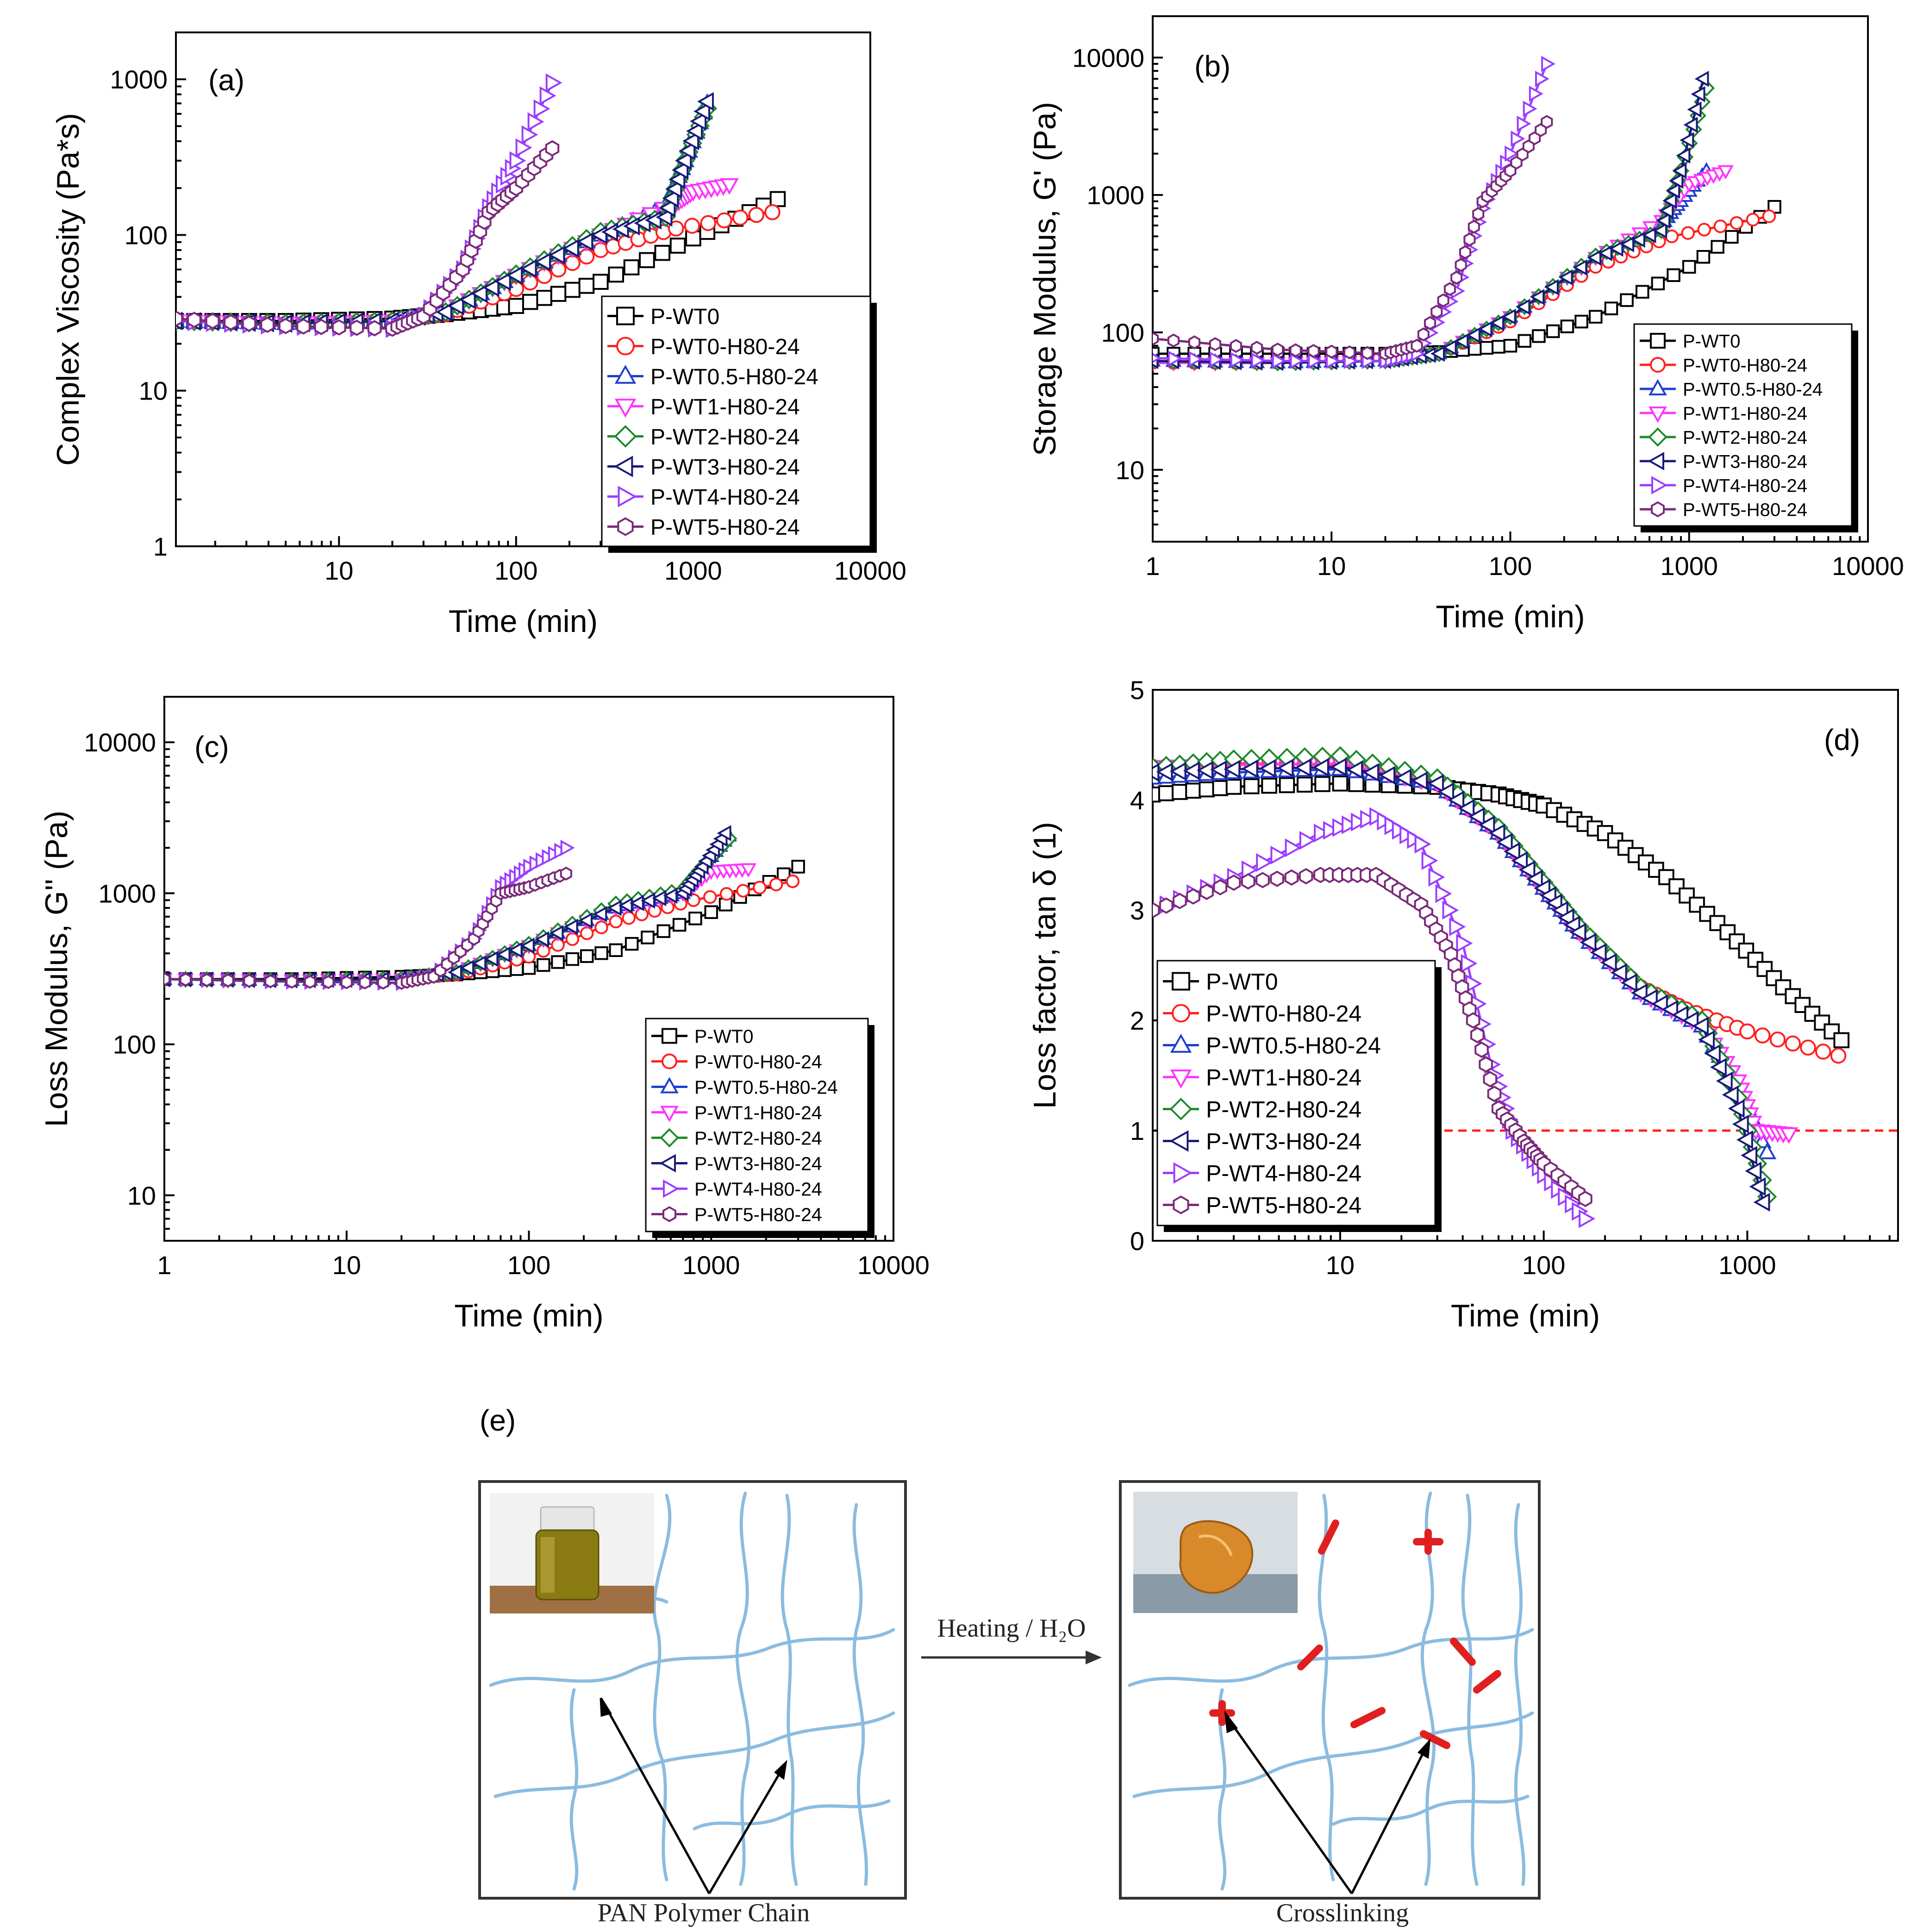 This screenshot has width=1917, height=1932. Describe the element at coordinates (1330, 1704) in the screenshot. I see `crosslinking-diagram: Crosslinking` at that location.